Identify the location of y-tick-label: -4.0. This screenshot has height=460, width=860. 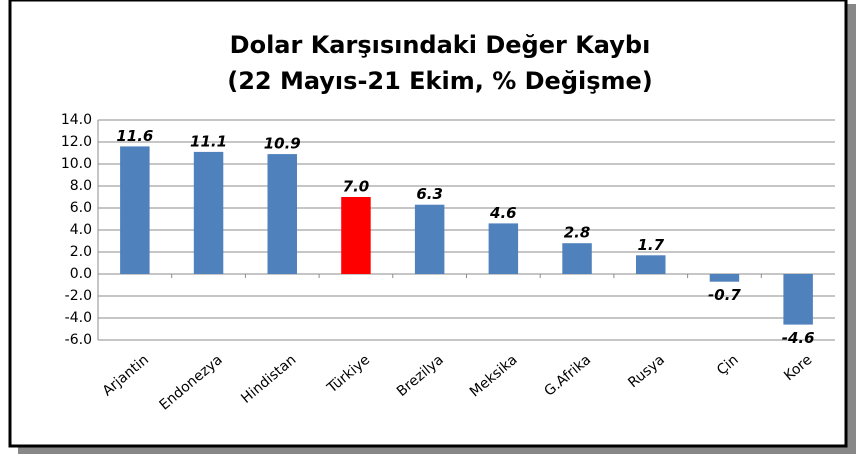
(78, 318).